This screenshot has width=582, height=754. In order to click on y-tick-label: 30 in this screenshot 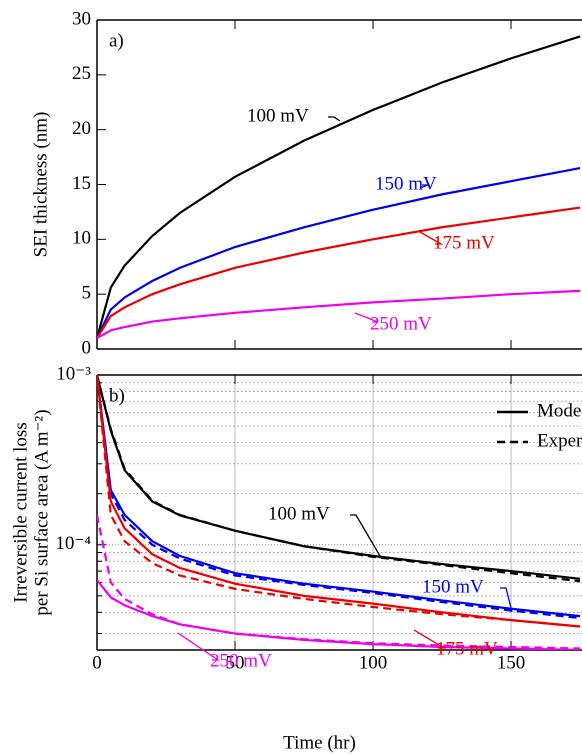, I will do `click(81, 18)`.